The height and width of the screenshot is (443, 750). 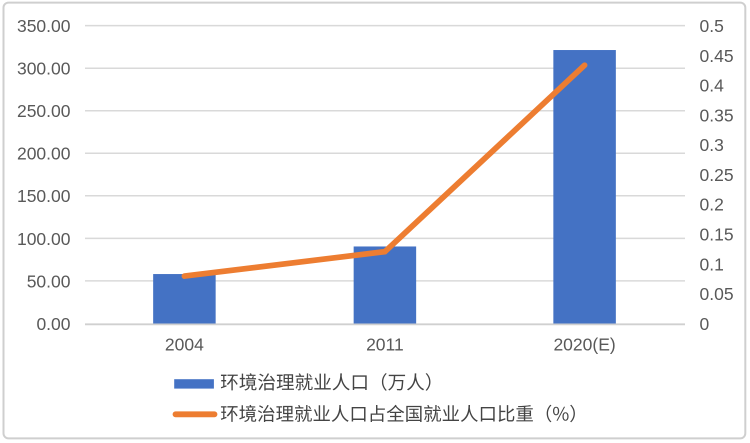 I want to click on svg-text: 0.2, so click(x=712, y=205).